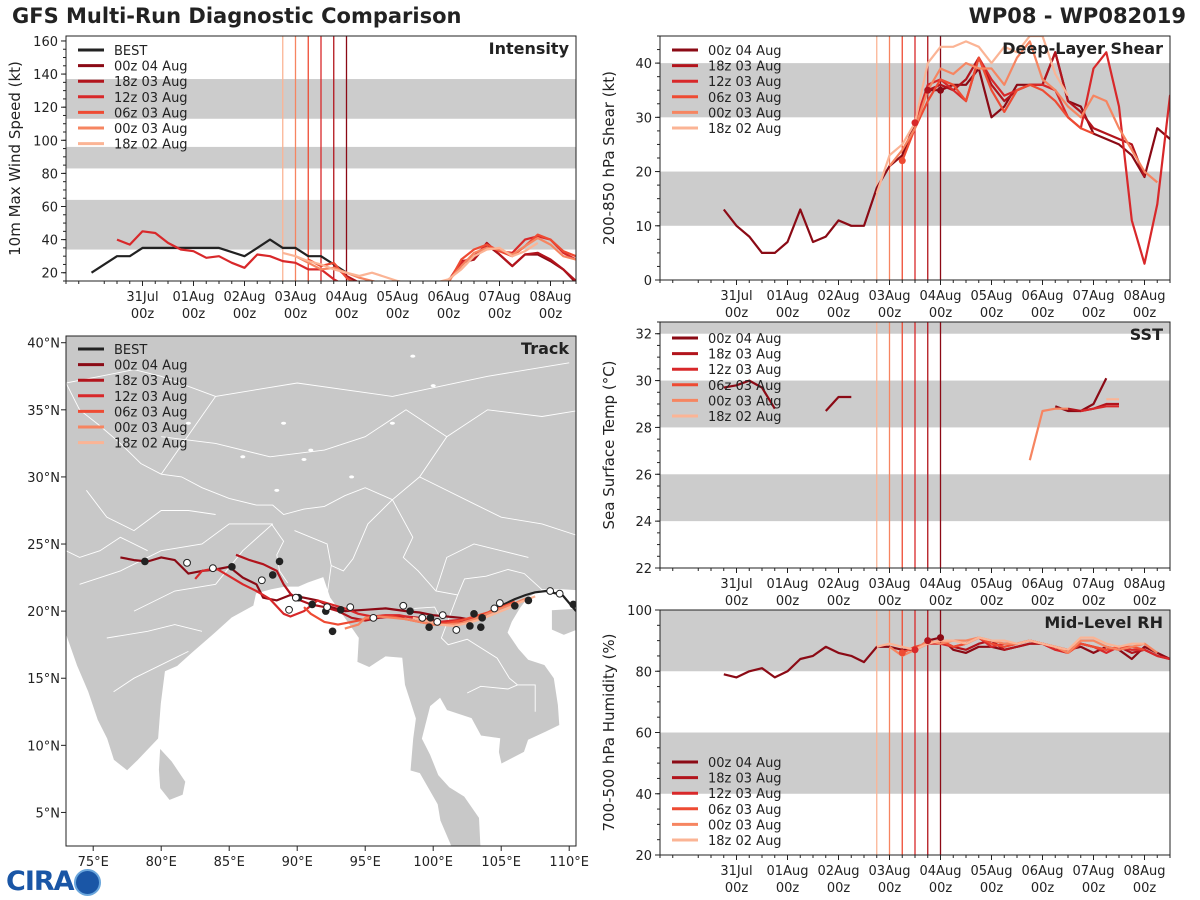  What do you see at coordinates (745, 401) in the screenshot?
I see `sst-legend-label: 00z 03 Aug` at bounding box center [745, 401].